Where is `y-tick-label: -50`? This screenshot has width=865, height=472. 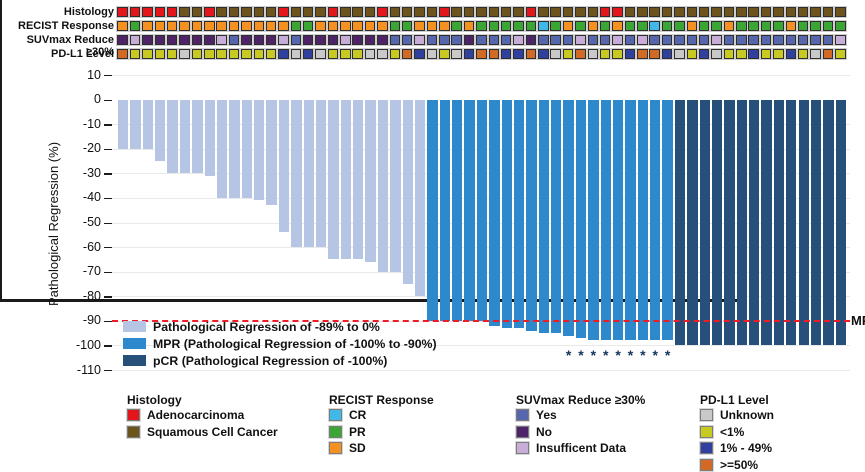 y-tick-label: -50 is located at coordinates (91, 222).